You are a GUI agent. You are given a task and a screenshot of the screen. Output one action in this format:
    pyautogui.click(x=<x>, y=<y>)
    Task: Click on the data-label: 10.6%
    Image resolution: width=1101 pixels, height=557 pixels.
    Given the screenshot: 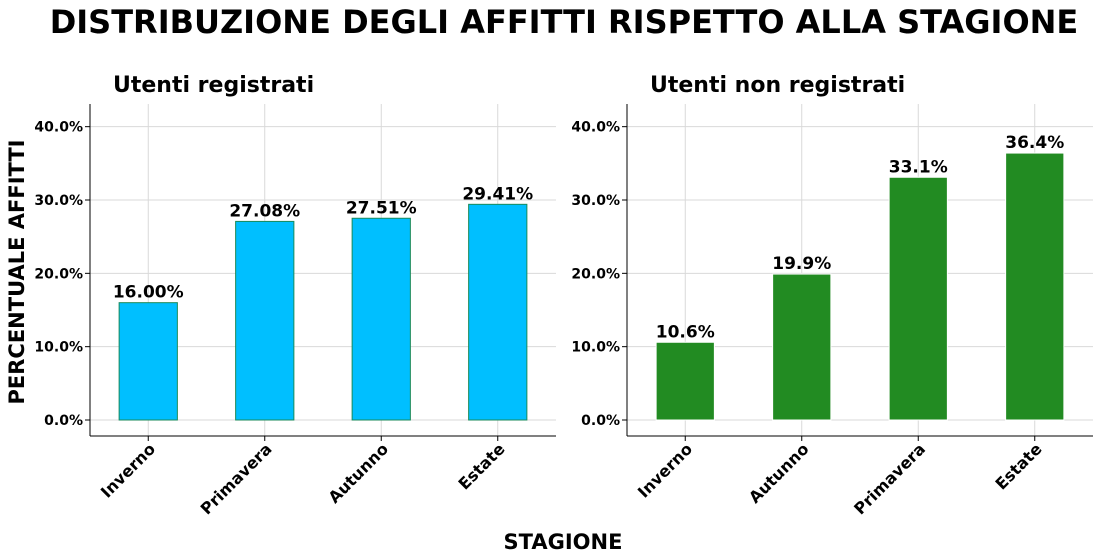 What is the action you would take?
    pyautogui.click(x=685, y=332)
    